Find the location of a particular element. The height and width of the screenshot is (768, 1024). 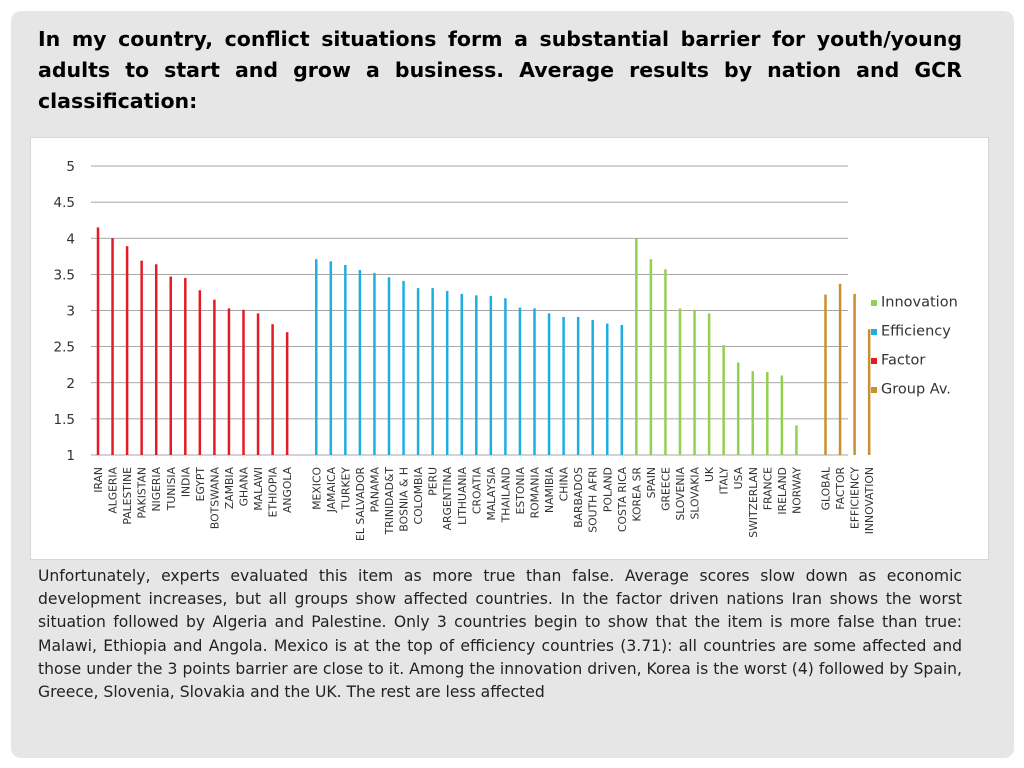

x-tick-label: ESTONIA is located at coordinates (520, 490).